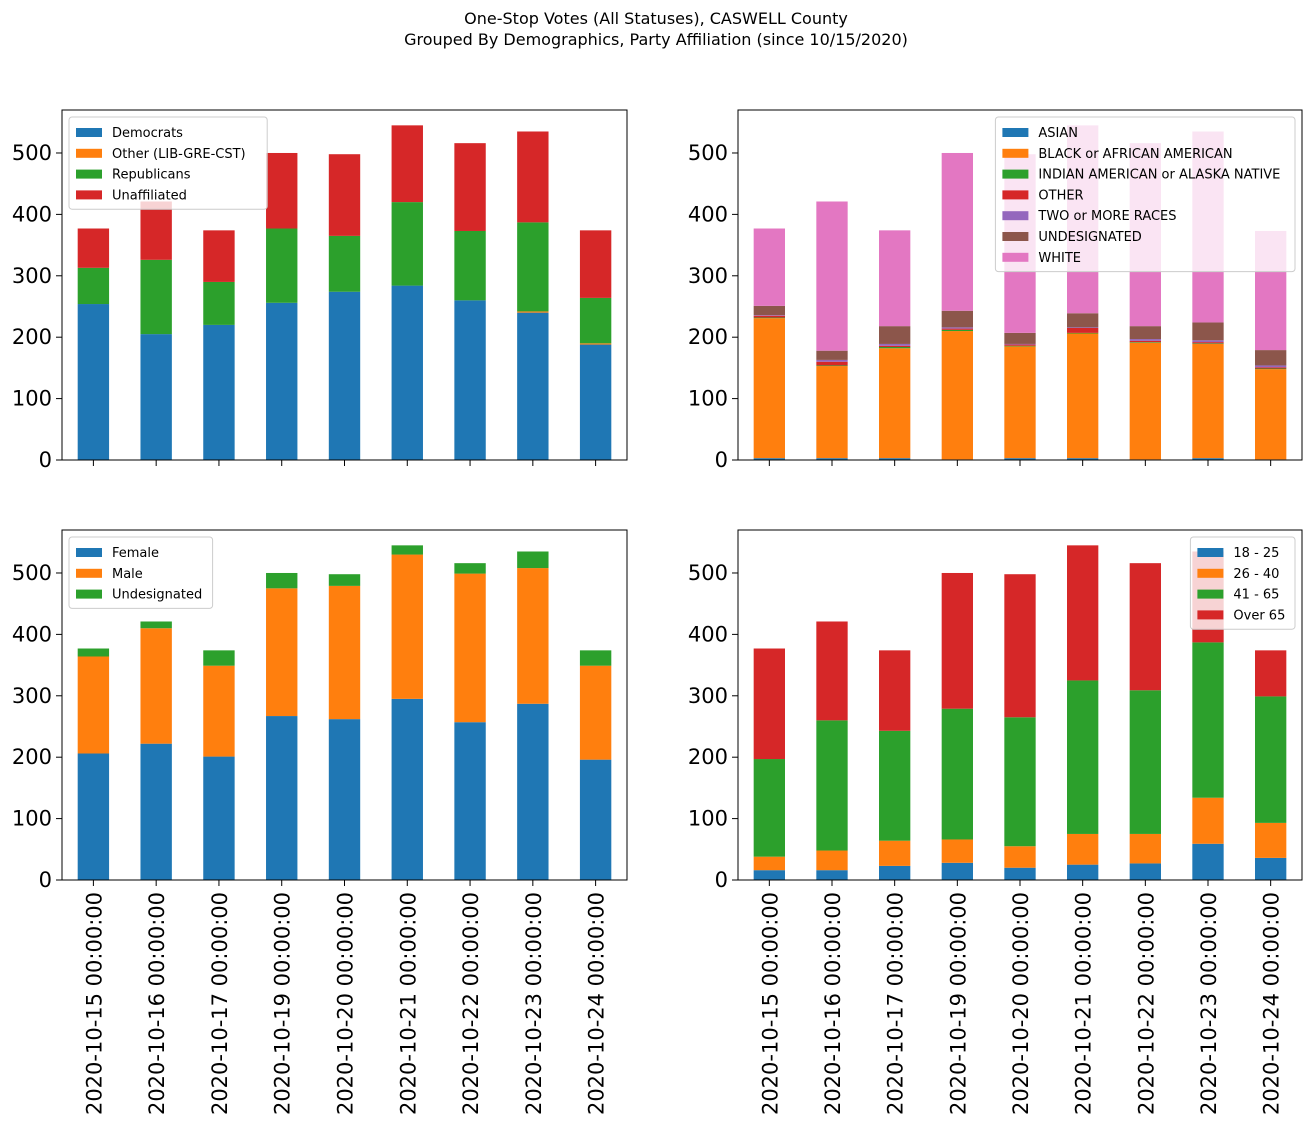 This screenshot has width=1312, height=1137. I want to click on x-tick-label: 2020-10-24 00:00:00, so click(597, 1003).